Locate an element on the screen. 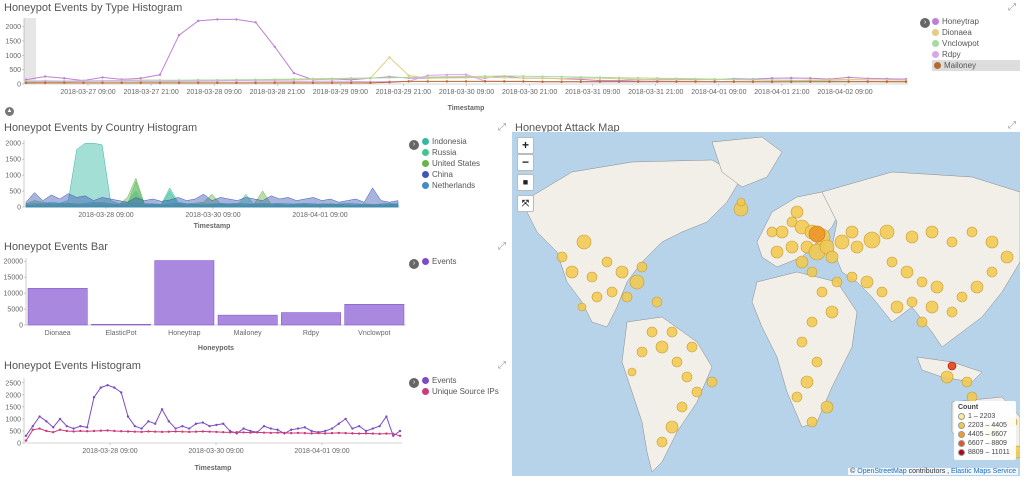  legend-item: Dionaea is located at coordinates (976, 32).